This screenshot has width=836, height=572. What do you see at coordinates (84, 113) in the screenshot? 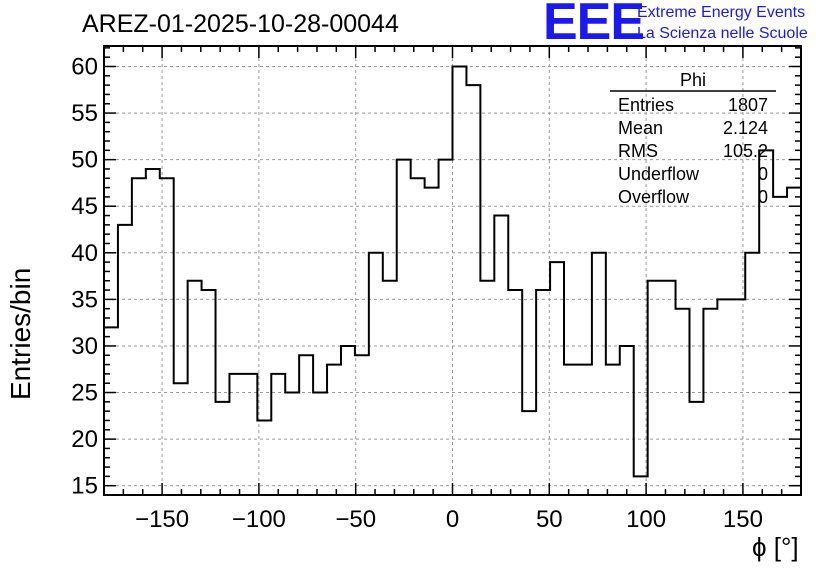
I see `y-tick-label: 55` at bounding box center [84, 113].